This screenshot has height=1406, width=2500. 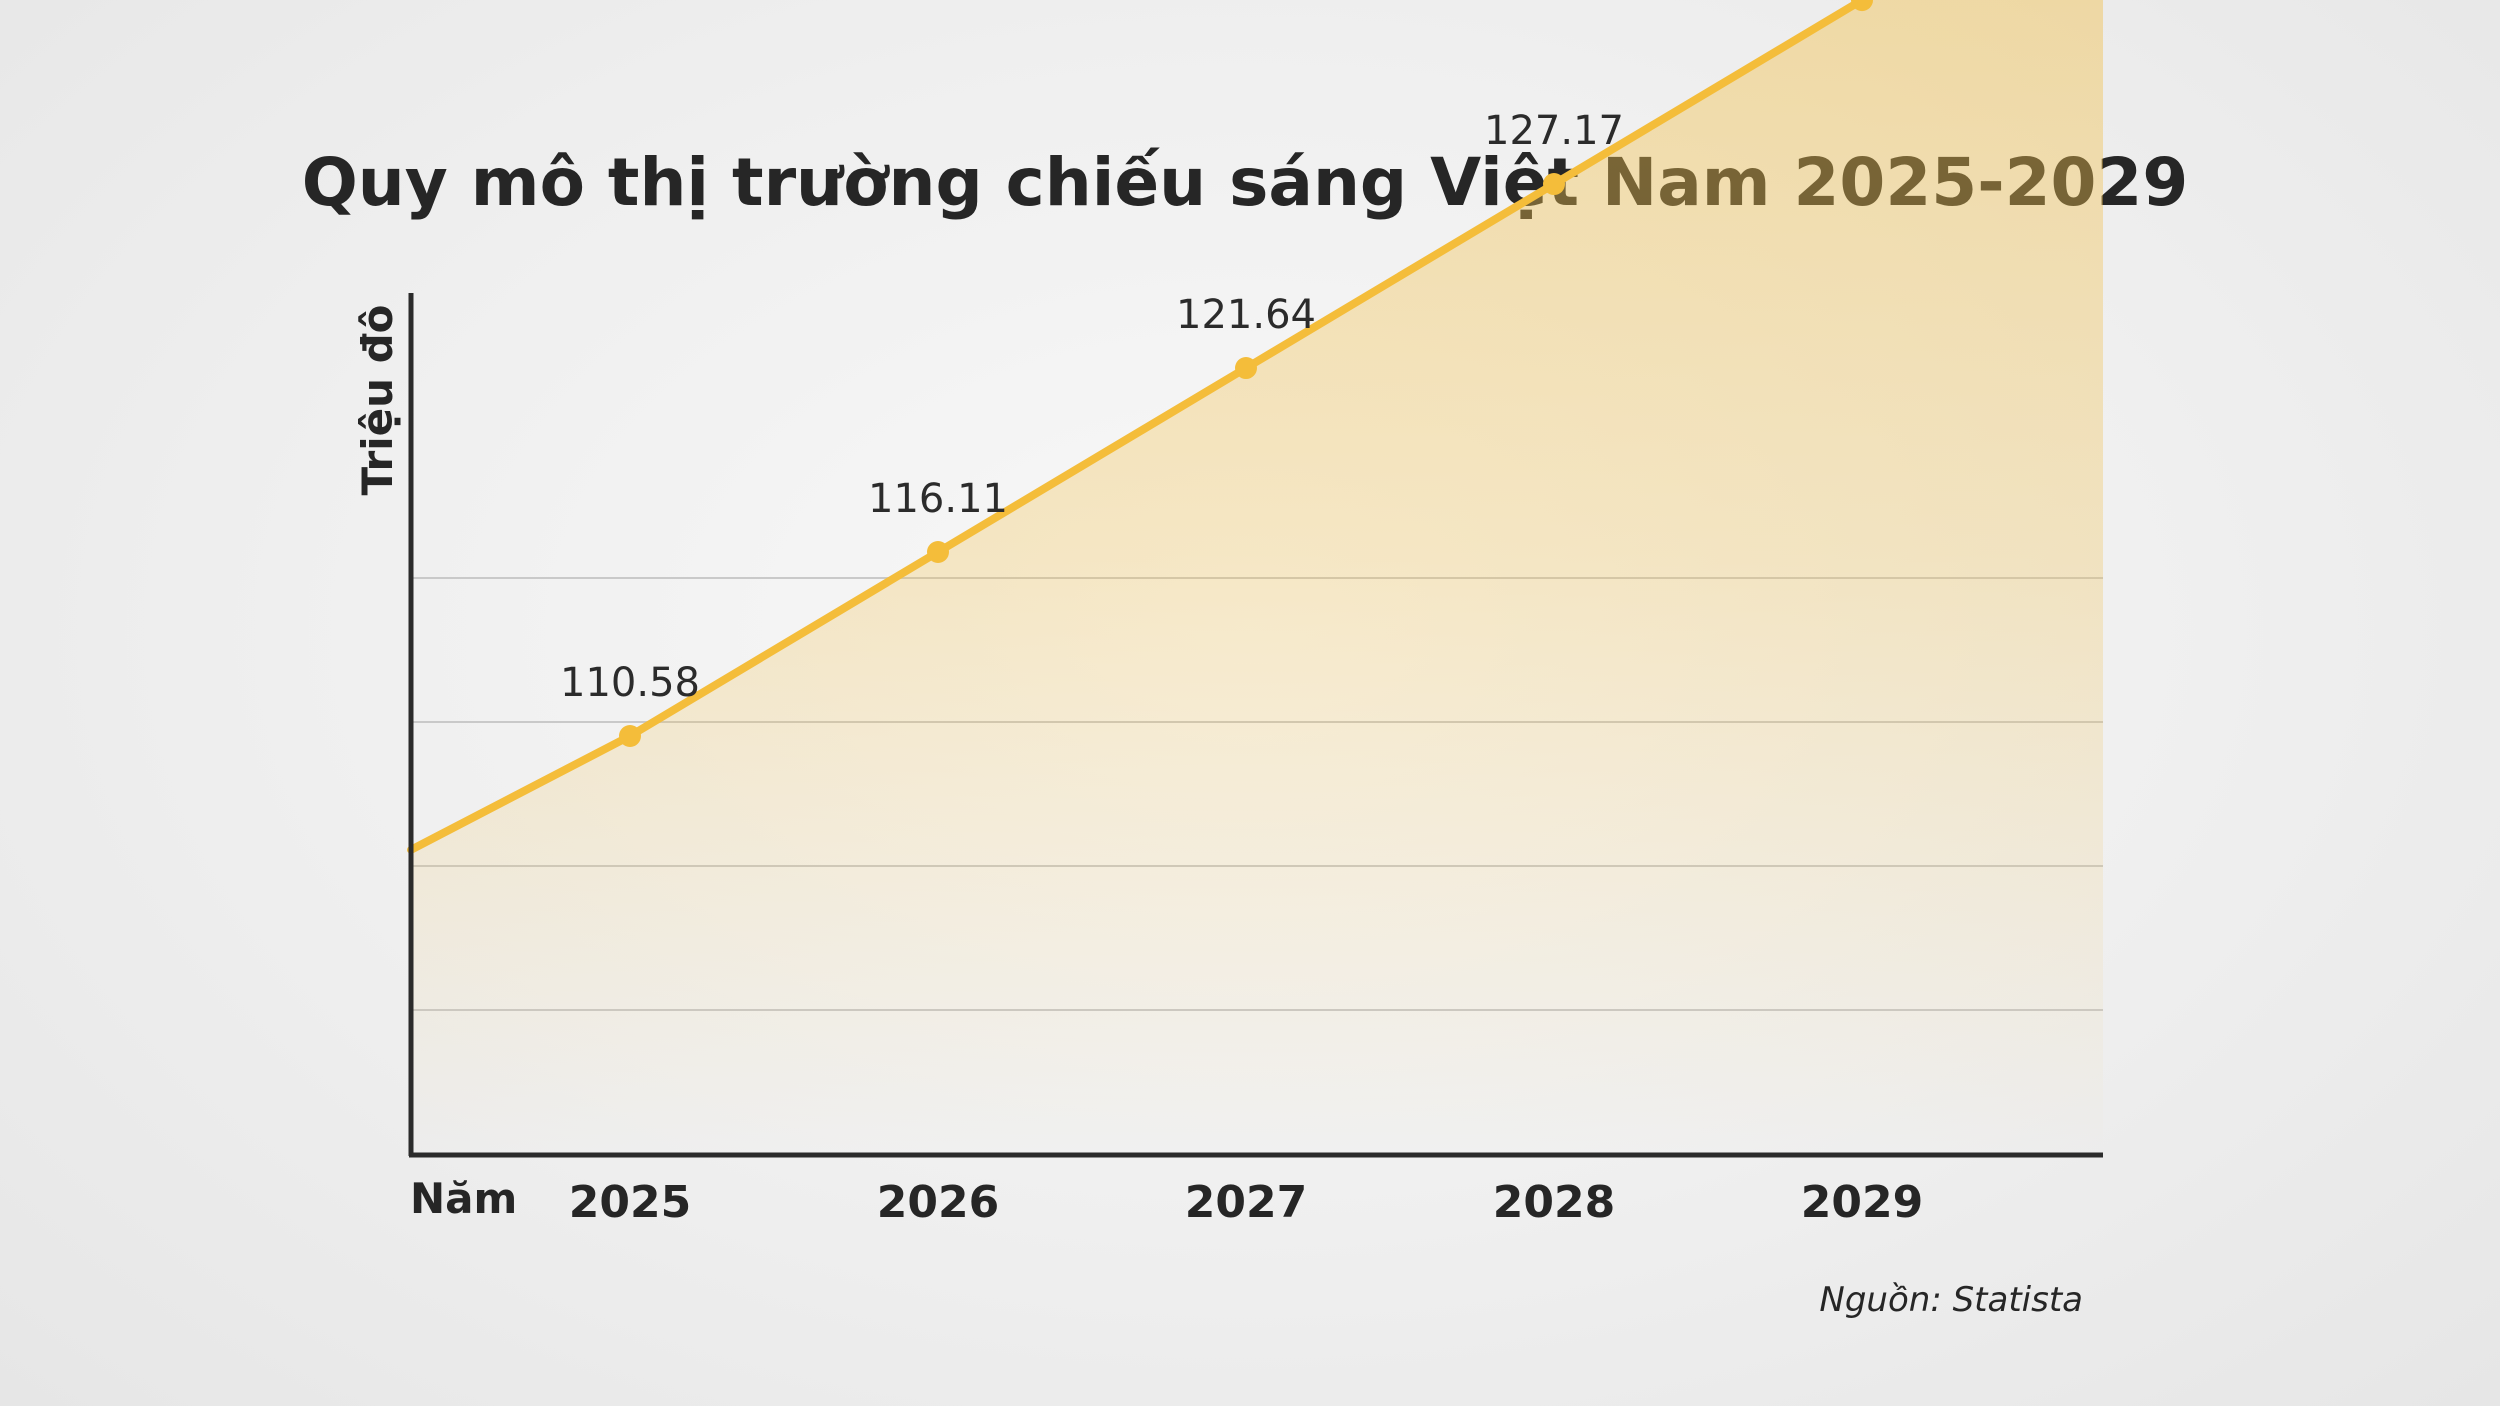 What do you see at coordinates (938, 1202) in the screenshot?
I see `x-tick-label: 2026` at bounding box center [938, 1202].